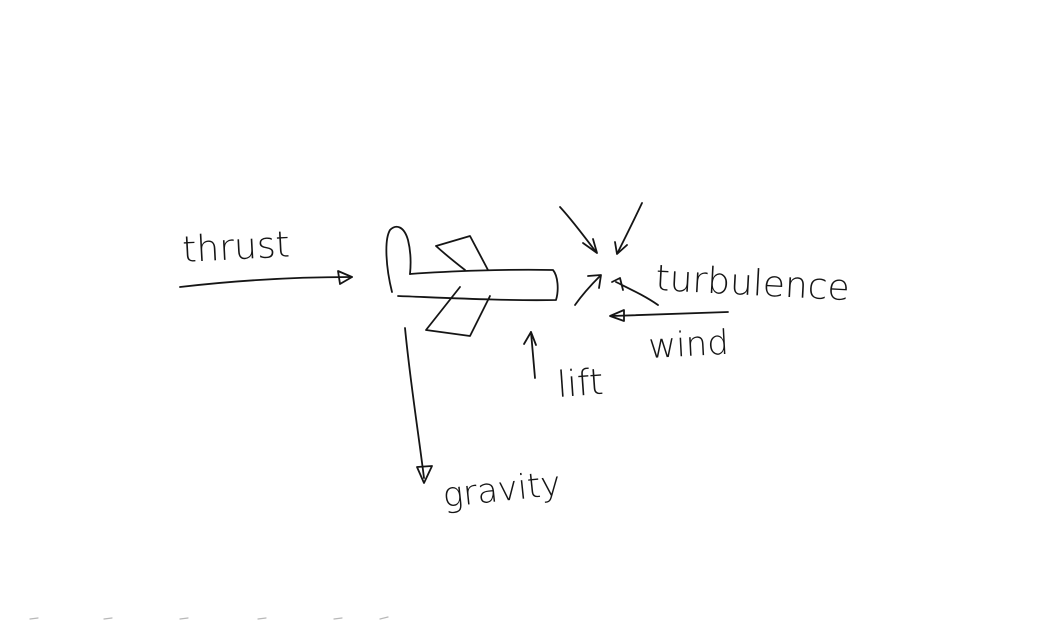 This screenshot has width=1059, height=621. I want to click on airplane-sketch, so click(472, 281).